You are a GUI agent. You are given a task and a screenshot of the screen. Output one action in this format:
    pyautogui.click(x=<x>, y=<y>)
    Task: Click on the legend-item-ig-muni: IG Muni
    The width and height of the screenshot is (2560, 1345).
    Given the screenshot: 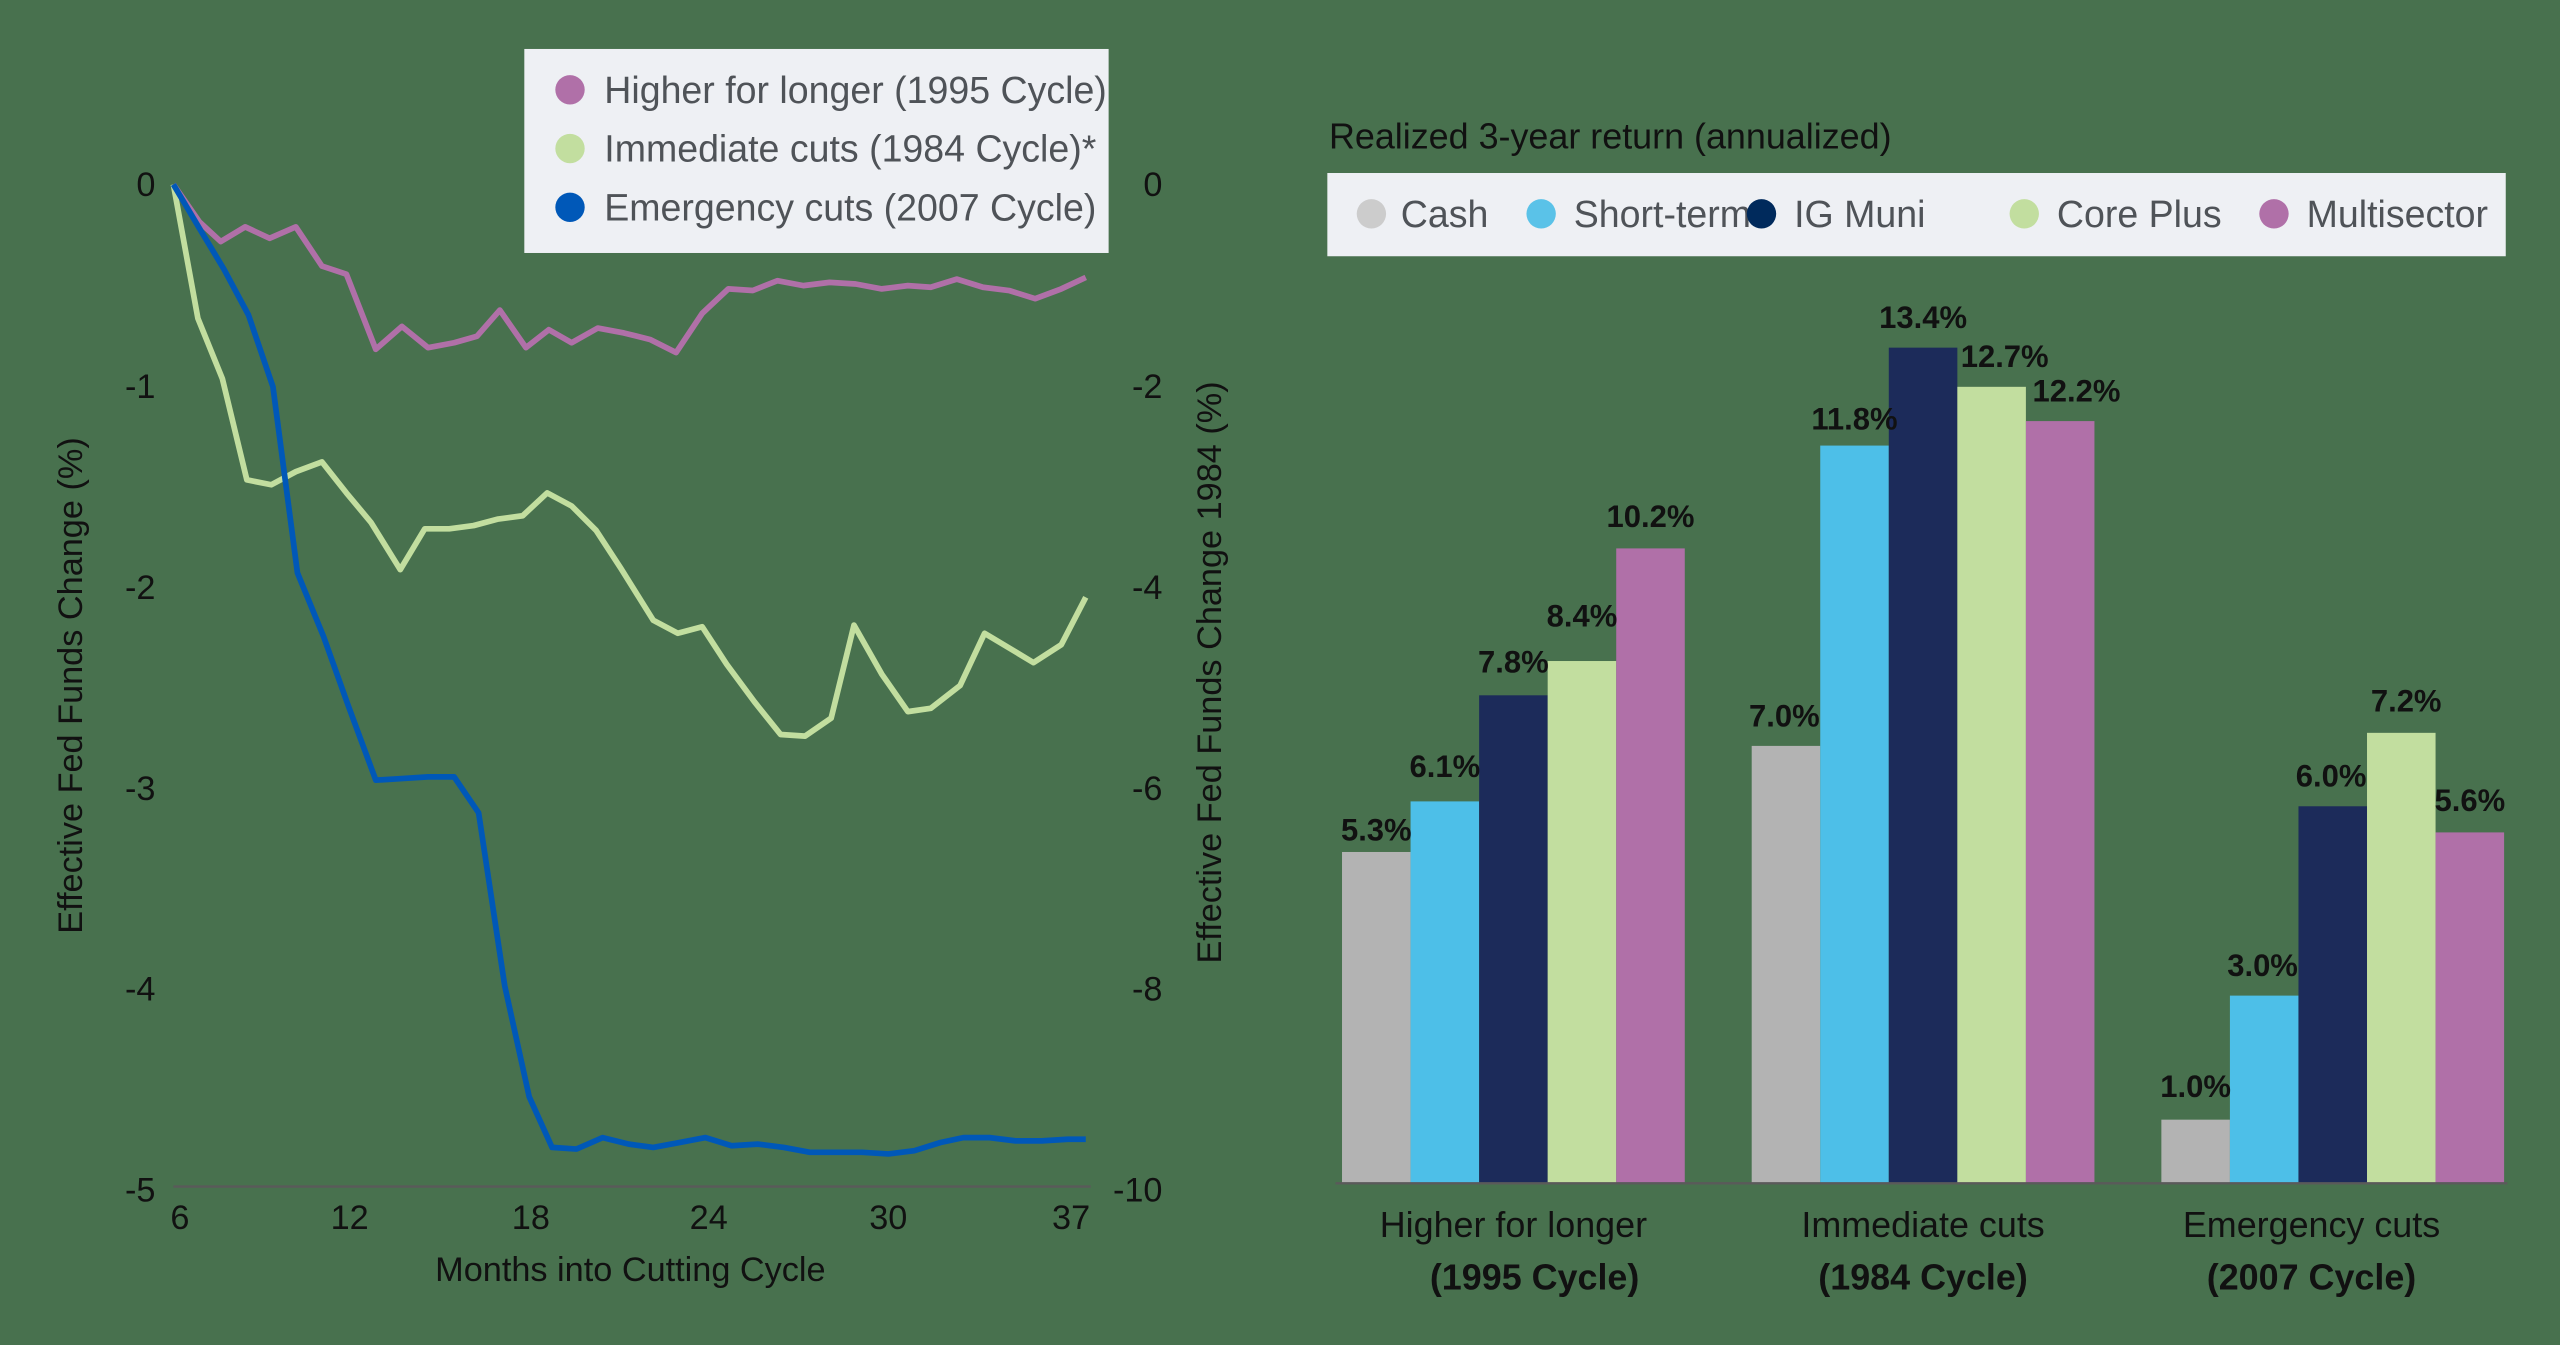 What is the action you would take?
    pyautogui.click(x=1836, y=214)
    